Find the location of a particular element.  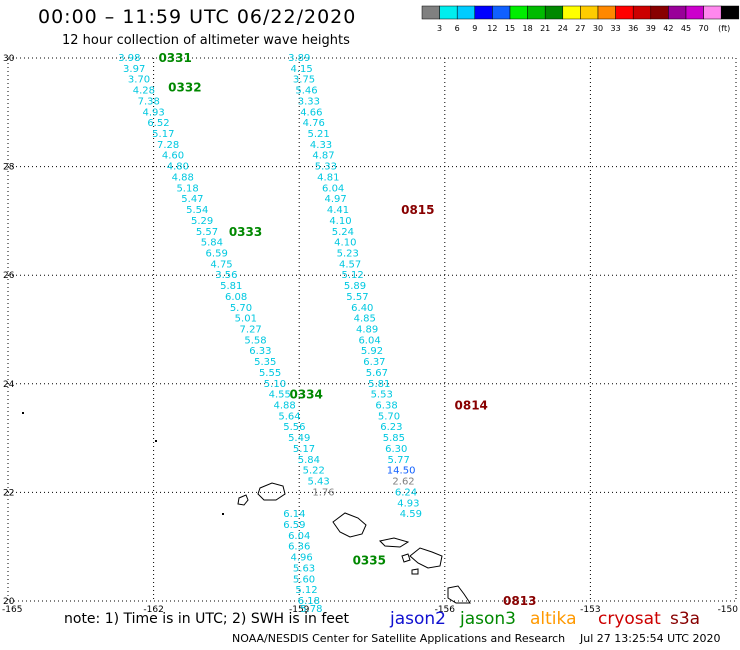

swh-value: 5.24 is located at coordinates (343, 232).